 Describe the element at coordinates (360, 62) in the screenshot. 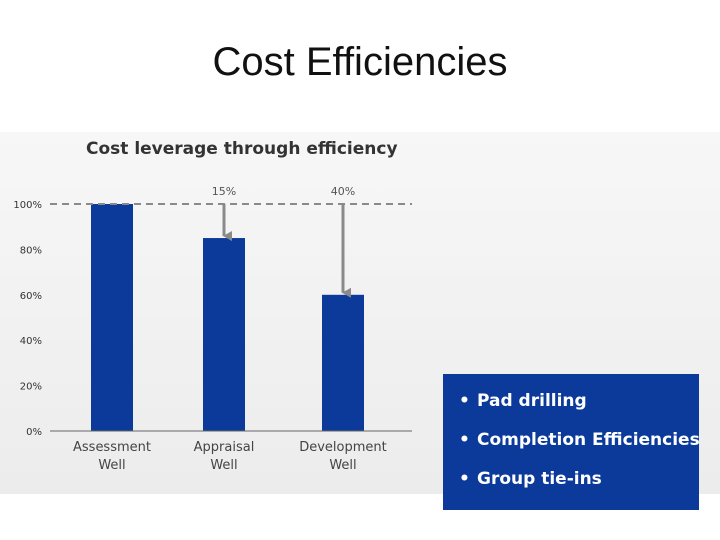

I see `slide-title: Cost Efficiencies` at that location.